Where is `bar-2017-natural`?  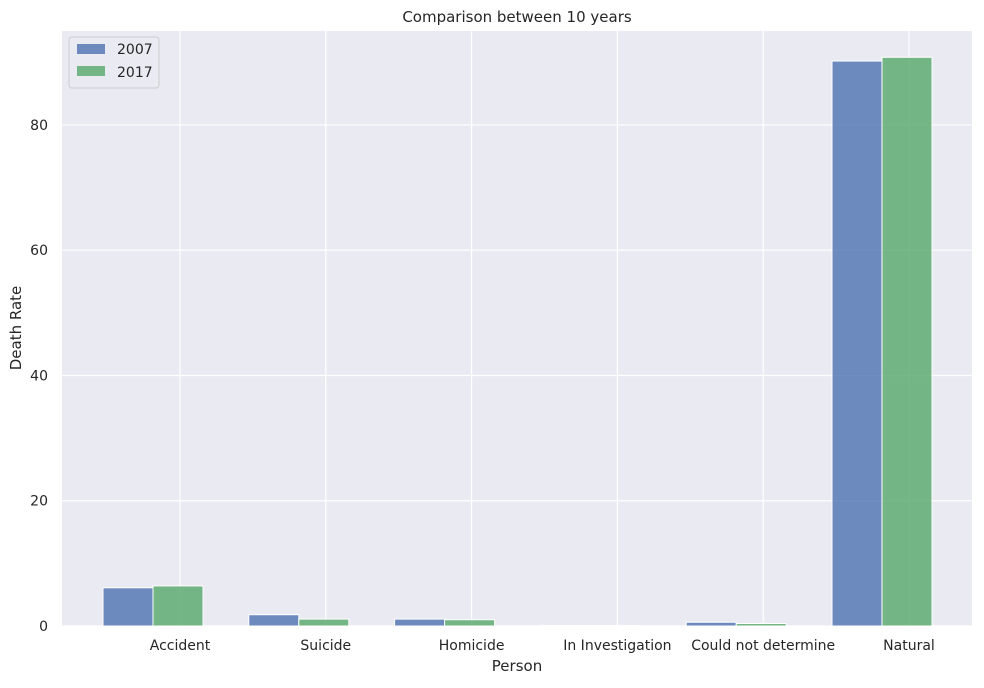
bar-2017-natural is located at coordinates (907, 341).